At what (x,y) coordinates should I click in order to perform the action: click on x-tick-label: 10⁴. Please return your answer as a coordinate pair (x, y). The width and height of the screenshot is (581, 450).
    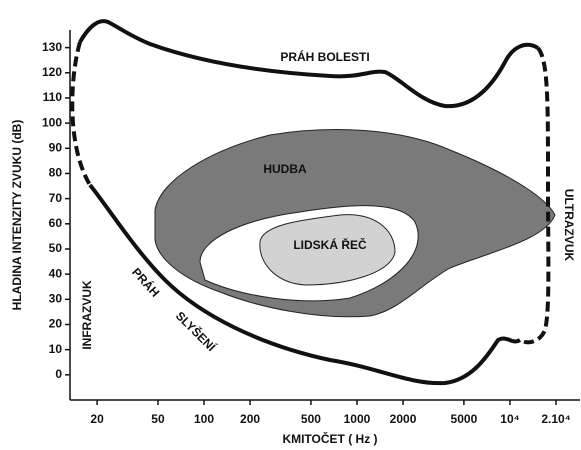
    Looking at the image, I should click on (509, 419).